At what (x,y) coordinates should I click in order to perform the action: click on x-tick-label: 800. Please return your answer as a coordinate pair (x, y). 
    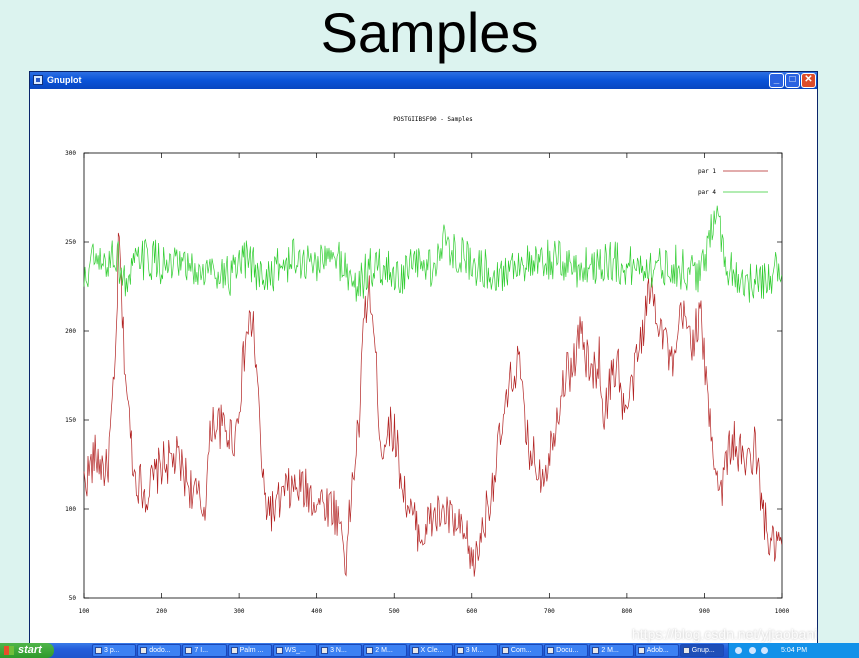
    Looking at the image, I should click on (626, 611).